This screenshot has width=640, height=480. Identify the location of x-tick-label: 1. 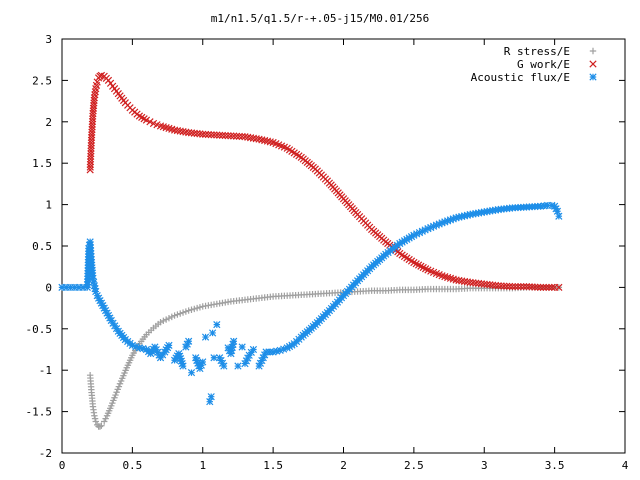
(202, 465).